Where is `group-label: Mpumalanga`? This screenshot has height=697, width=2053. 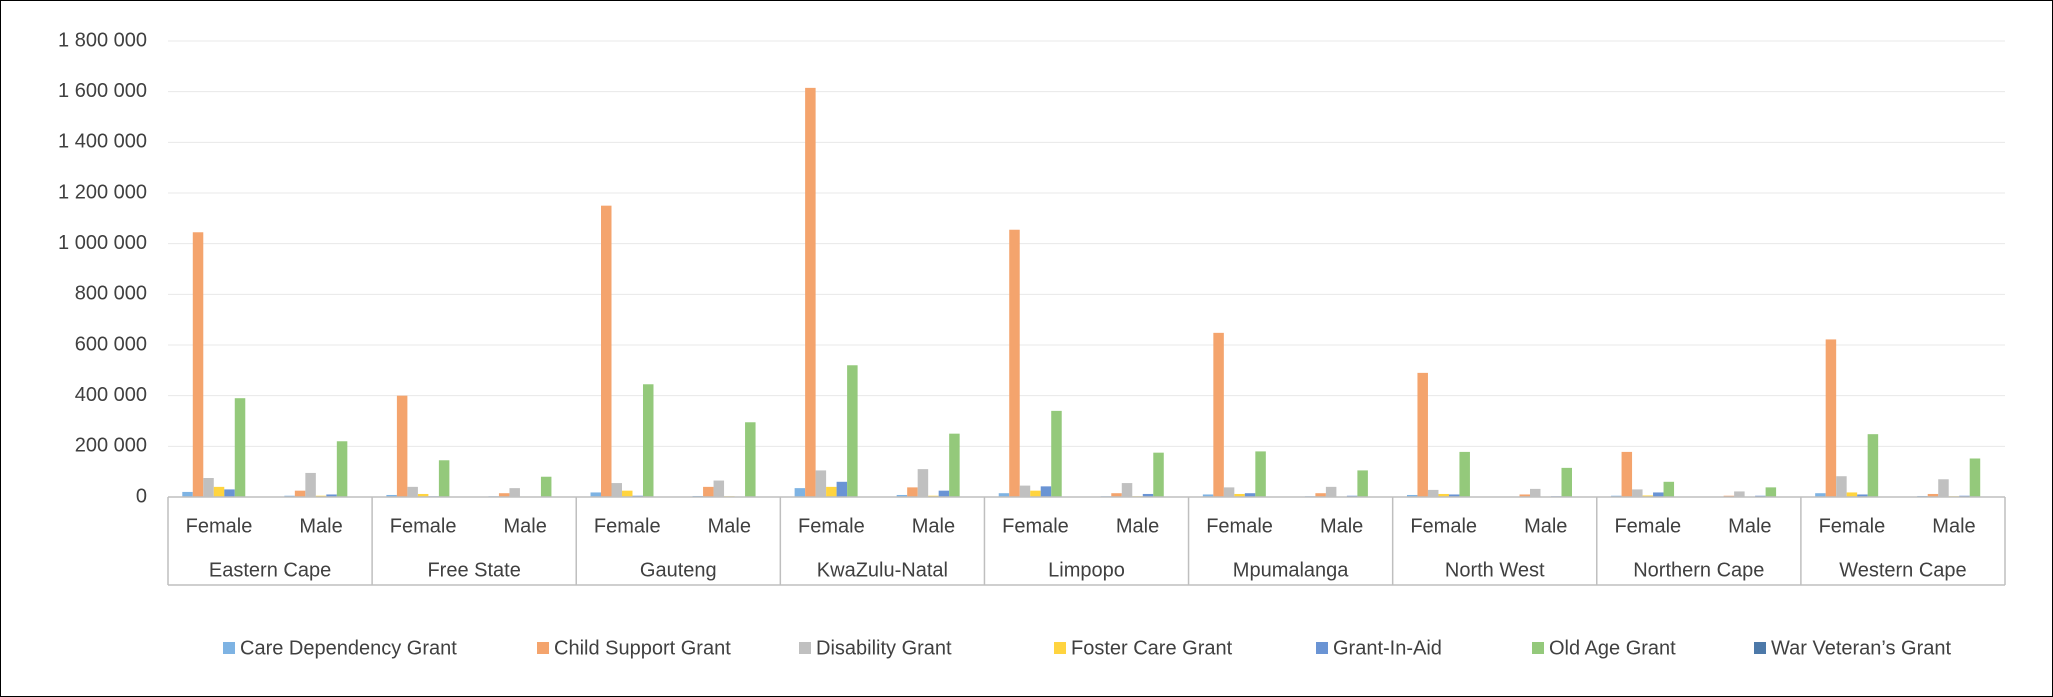
group-label: Mpumalanga is located at coordinates (1291, 570).